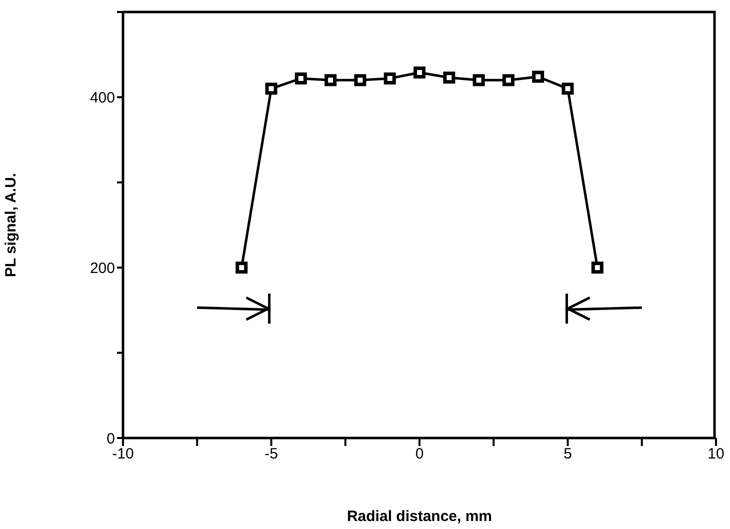 The image size is (730, 529). What do you see at coordinates (716, 454) in the screenshot?
I see `x-tick-label: 10` at bounding box center [716, 454].